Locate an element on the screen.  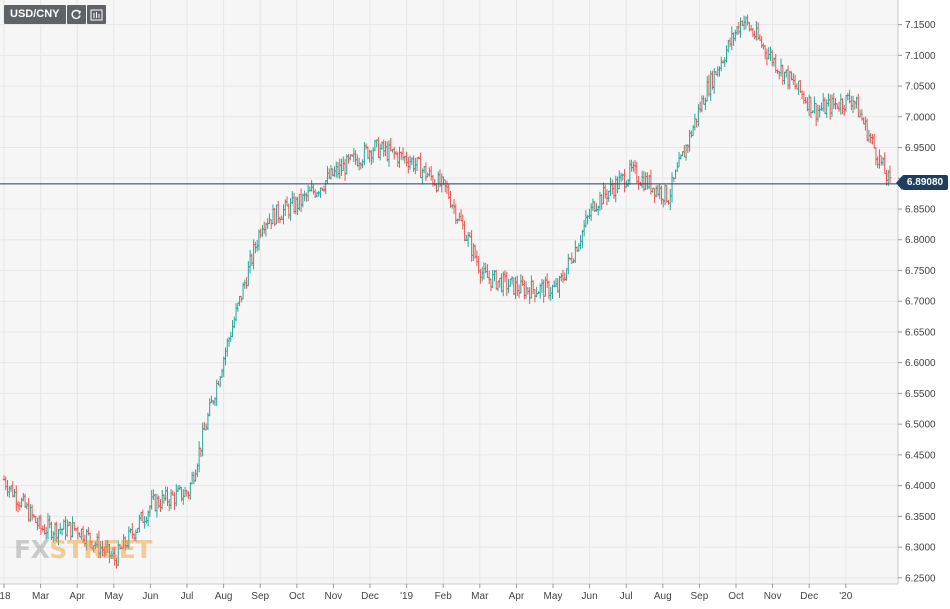
y-tick-label: 6.8000 is located at coordinates (920, 240).